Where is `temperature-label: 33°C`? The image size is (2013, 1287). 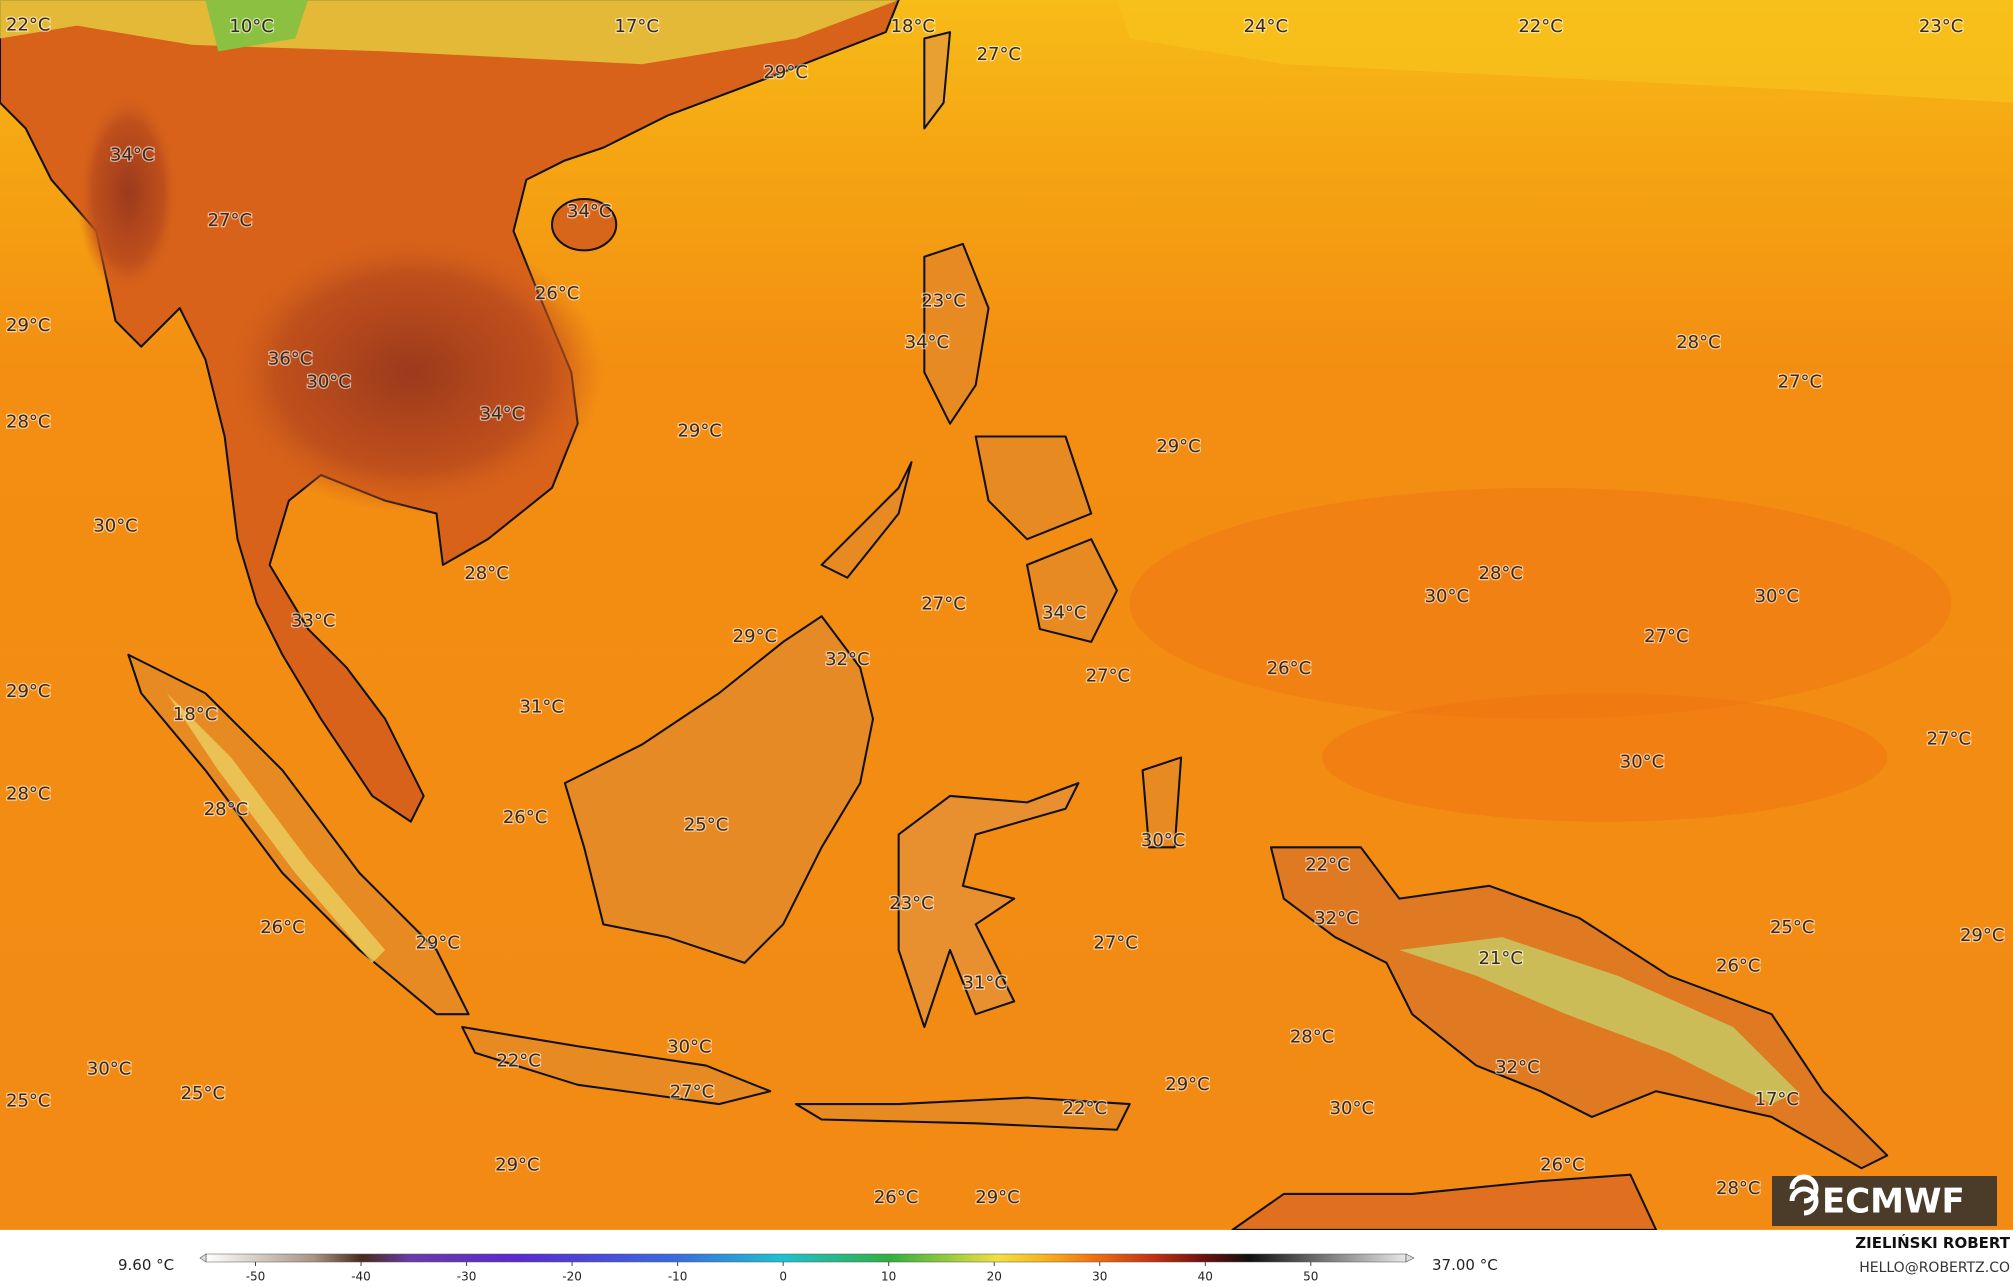
temperature-label: 33°C is located at coordinates (313, 620).